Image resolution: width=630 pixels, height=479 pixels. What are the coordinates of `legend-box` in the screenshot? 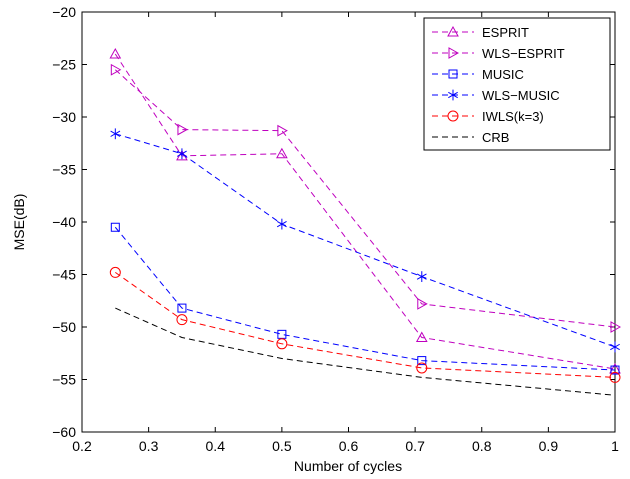 It's located at (517, 84).